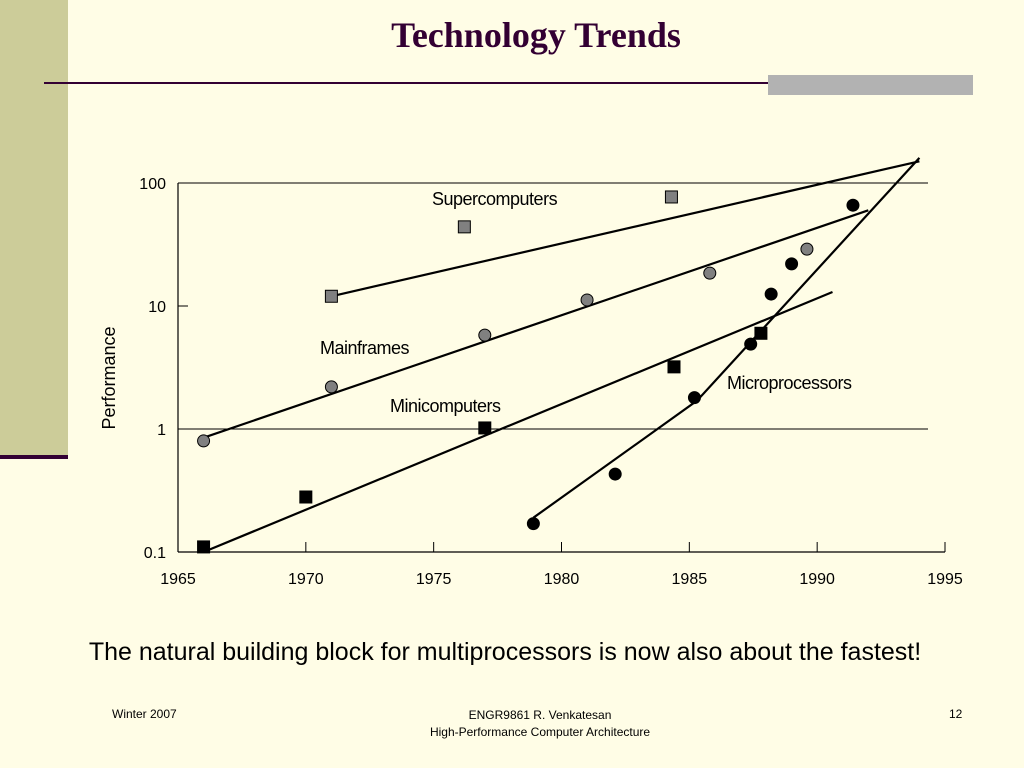 The height and width of the screenshot is (768, 1024). I want to click on decorative-bar, so click(870, 85).